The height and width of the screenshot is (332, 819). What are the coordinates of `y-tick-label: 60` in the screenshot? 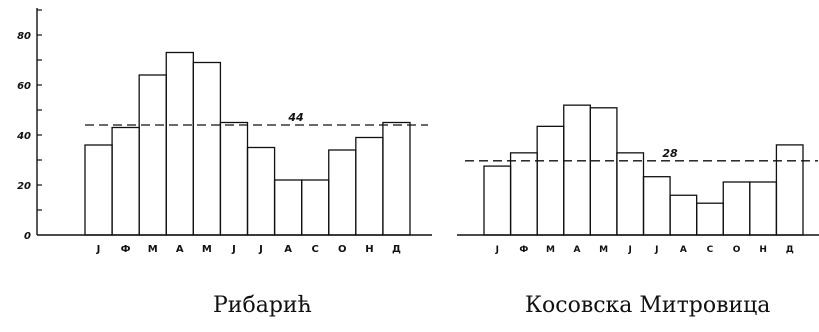 It's located at (24, 86).